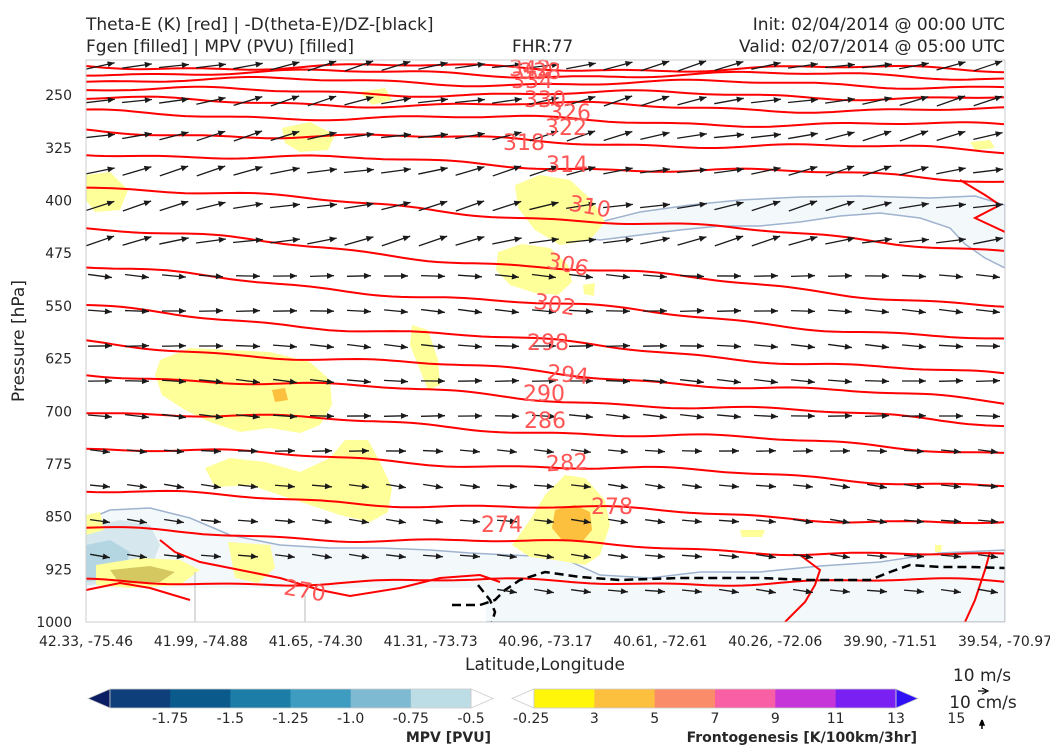 Image resolution: width=1050 pixels, height=750 pixels. I want to click on x-tick-label: 39.90, -71.51, so click(890, 642).